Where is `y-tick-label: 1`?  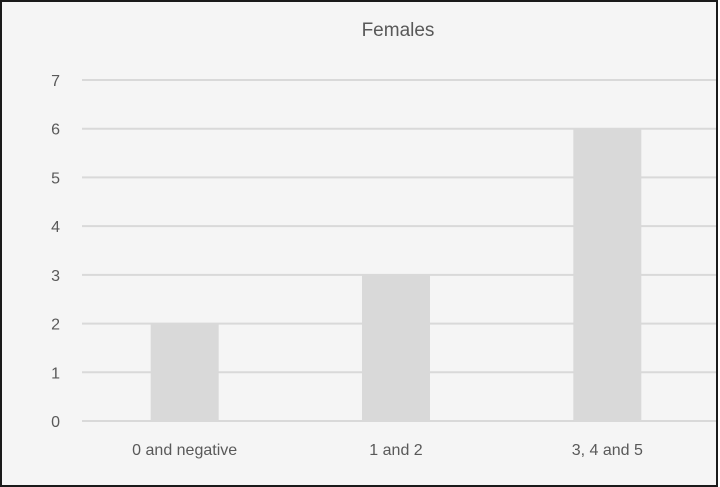 y-tick-label: 1 is located at coordinates (55, 373).